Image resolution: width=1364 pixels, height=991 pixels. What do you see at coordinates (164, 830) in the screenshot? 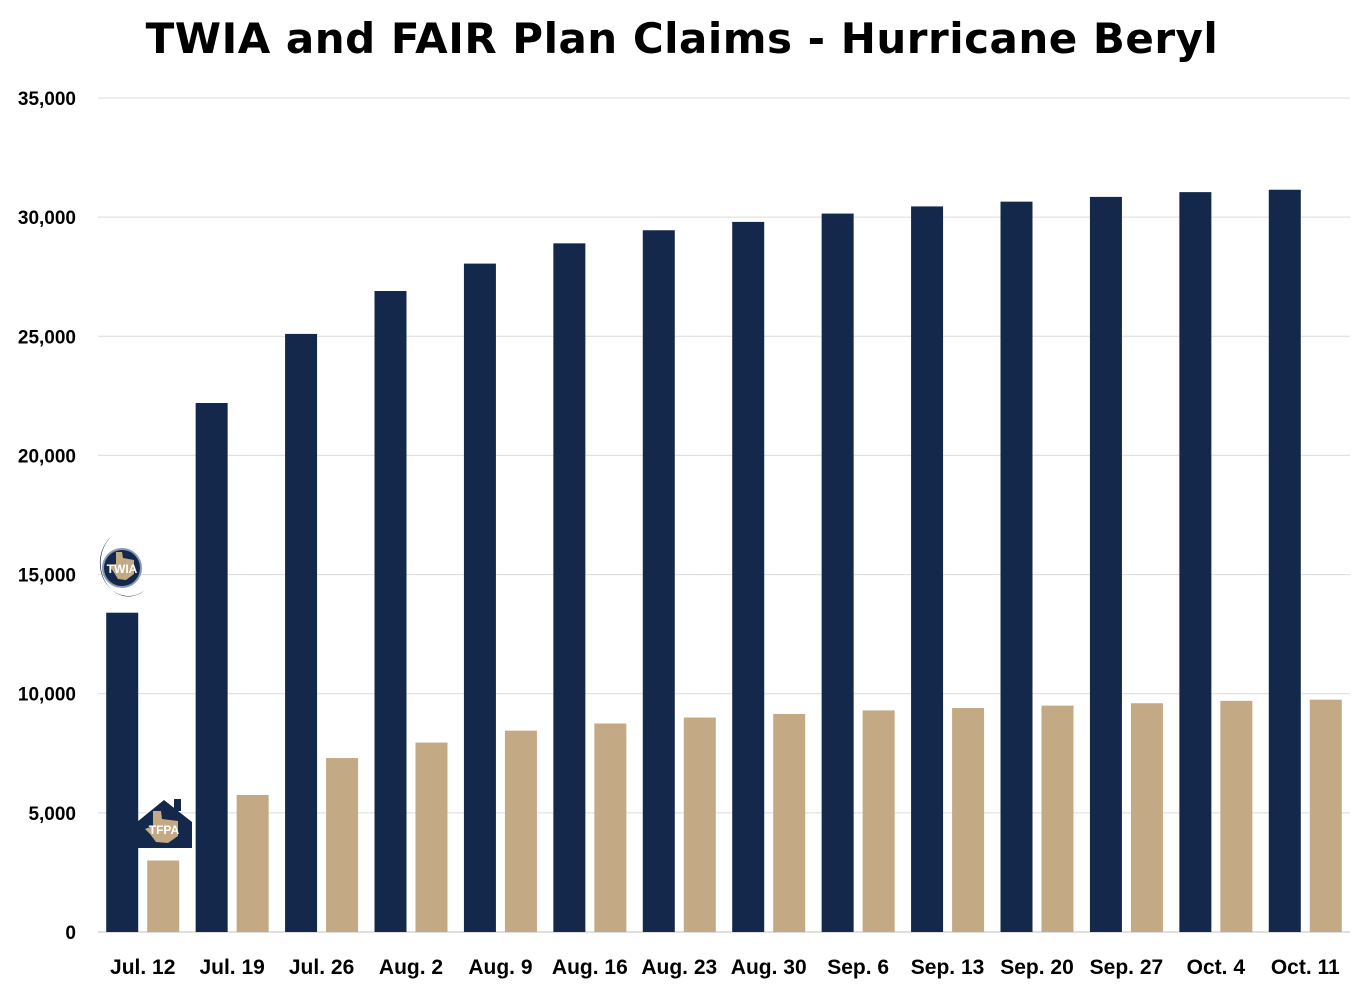
I see `tfpa-logo-text: TFPA` at bounding box center [164, 830].